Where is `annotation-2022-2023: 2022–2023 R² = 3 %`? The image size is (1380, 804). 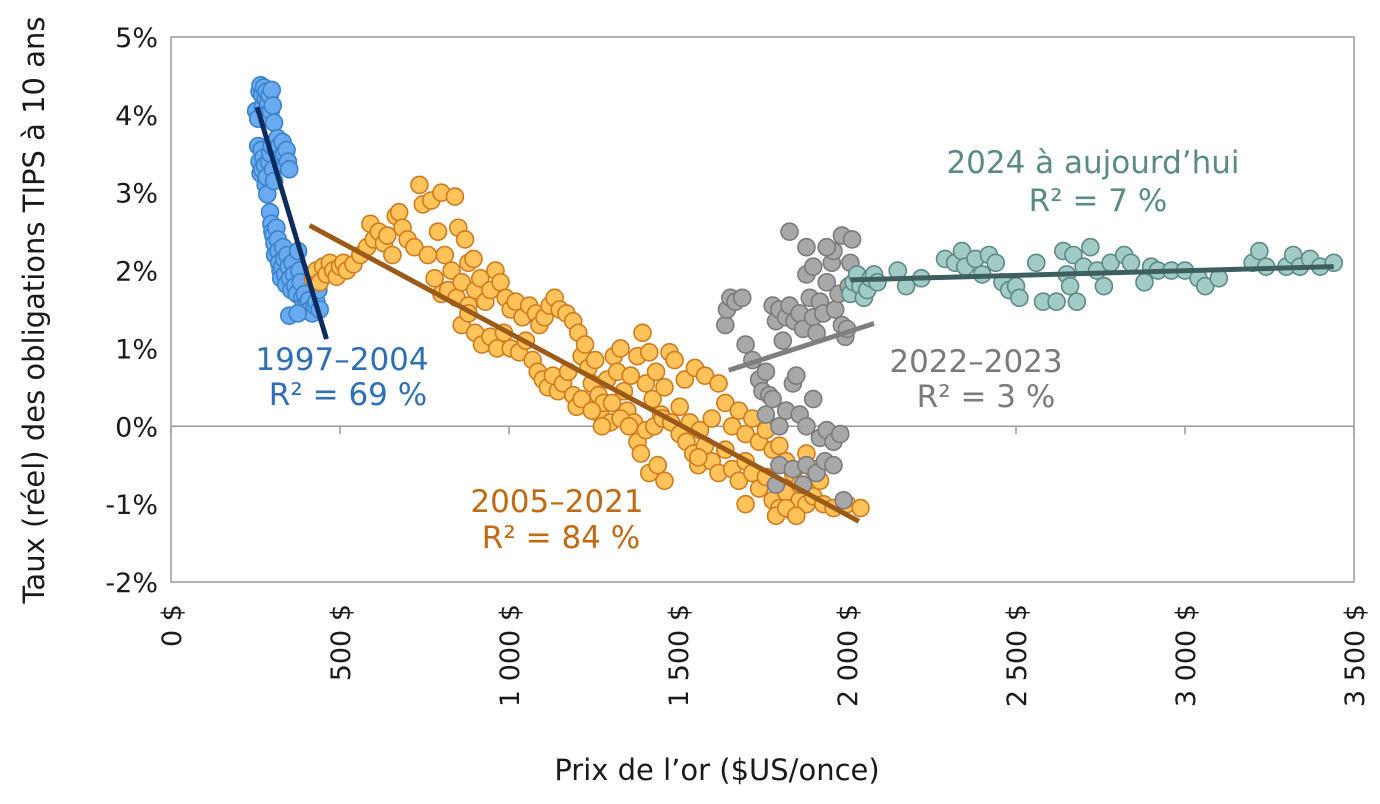
annotation-2022-2023: 2022–2023 R² = 3 % is located at coordinates (975, 379).